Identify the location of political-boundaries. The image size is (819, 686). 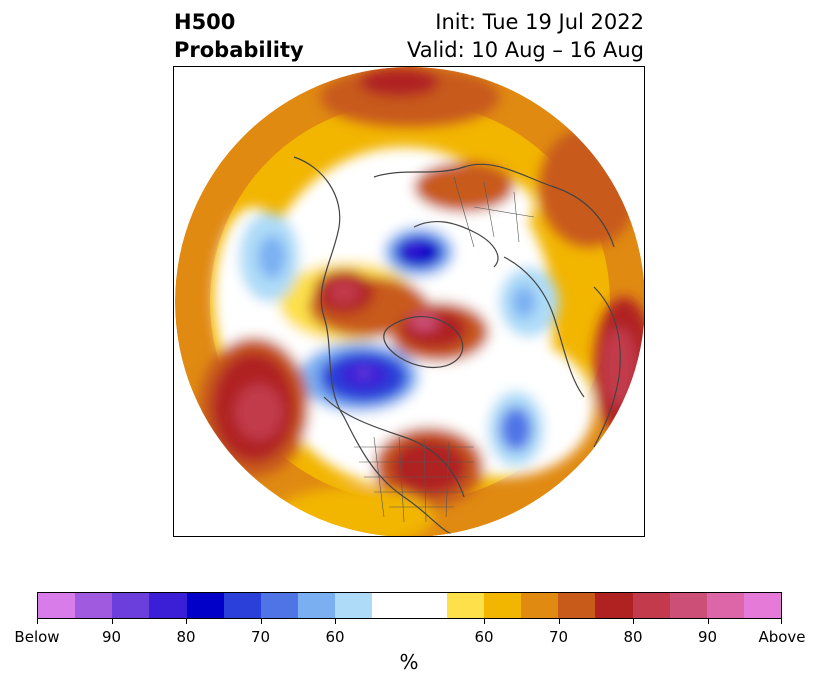
(444, 349).